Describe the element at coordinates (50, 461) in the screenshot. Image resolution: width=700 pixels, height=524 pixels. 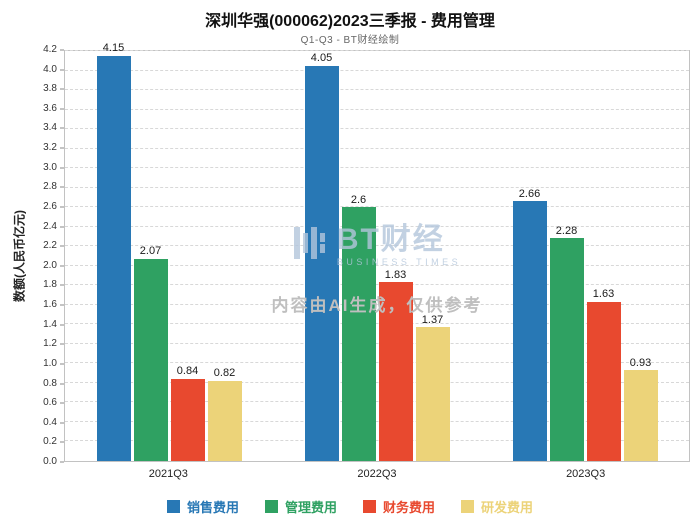
I see `y-tick-label: 0.0` at that location.